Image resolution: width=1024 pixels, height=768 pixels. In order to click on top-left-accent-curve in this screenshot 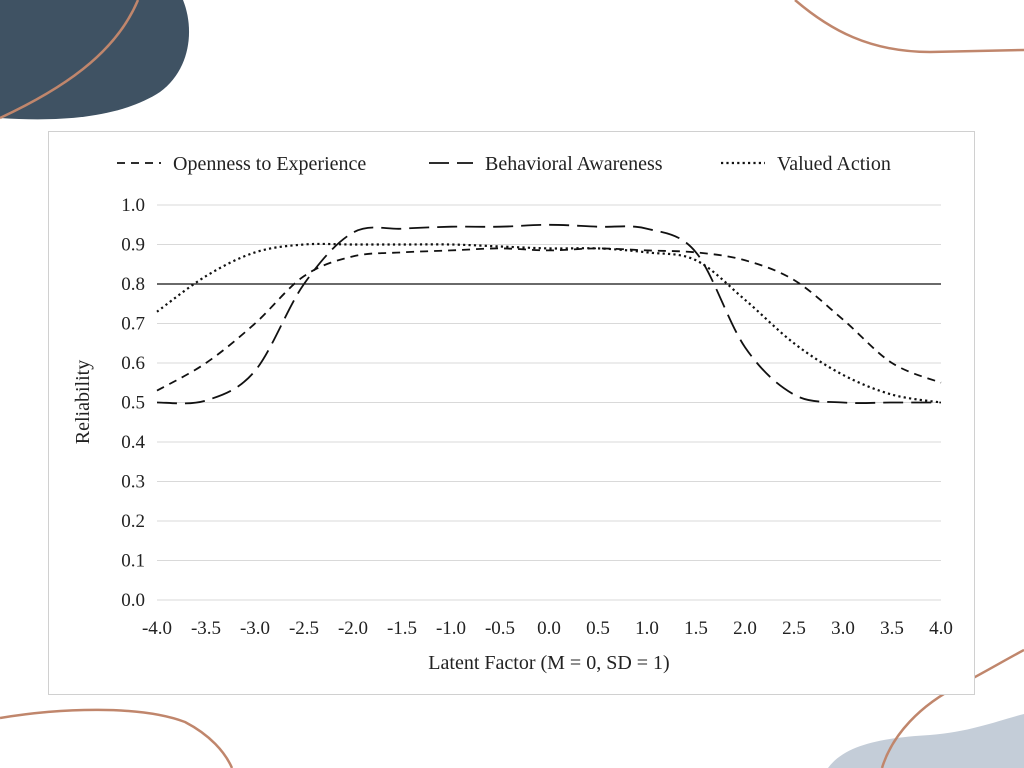, I will do `click(70, 60)`.